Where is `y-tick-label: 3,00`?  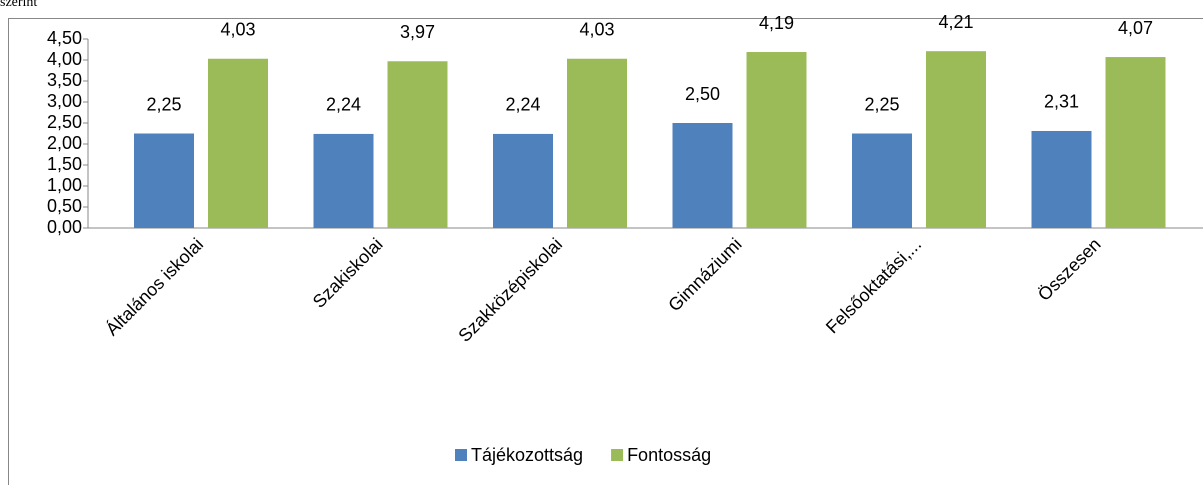 y-tick-label: 3,00 is located at coordinates (64, 101).